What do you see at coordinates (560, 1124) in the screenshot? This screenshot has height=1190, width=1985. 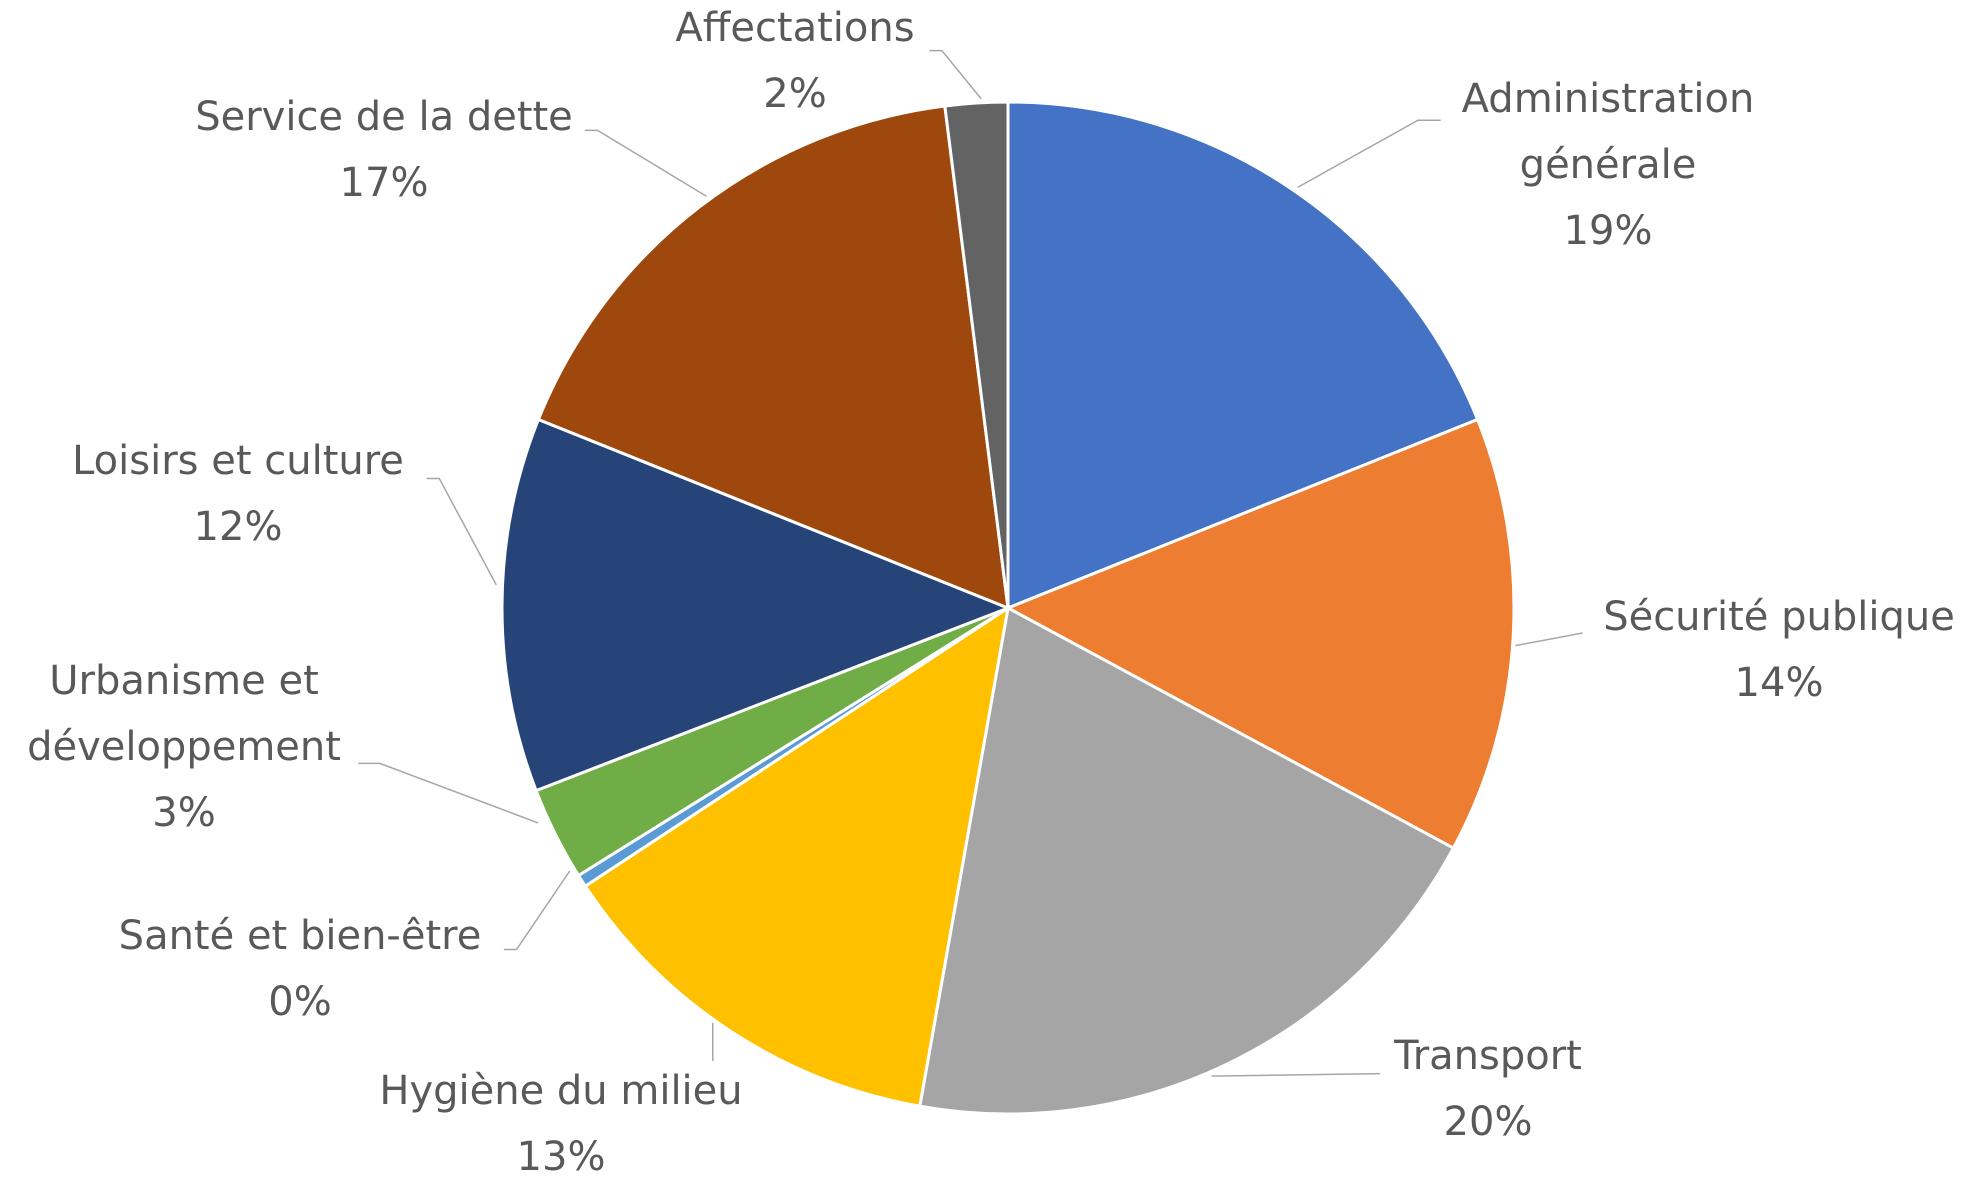 I see `slice-label: Hygiène du milieu 13%` at bounding box center [560, 1124].